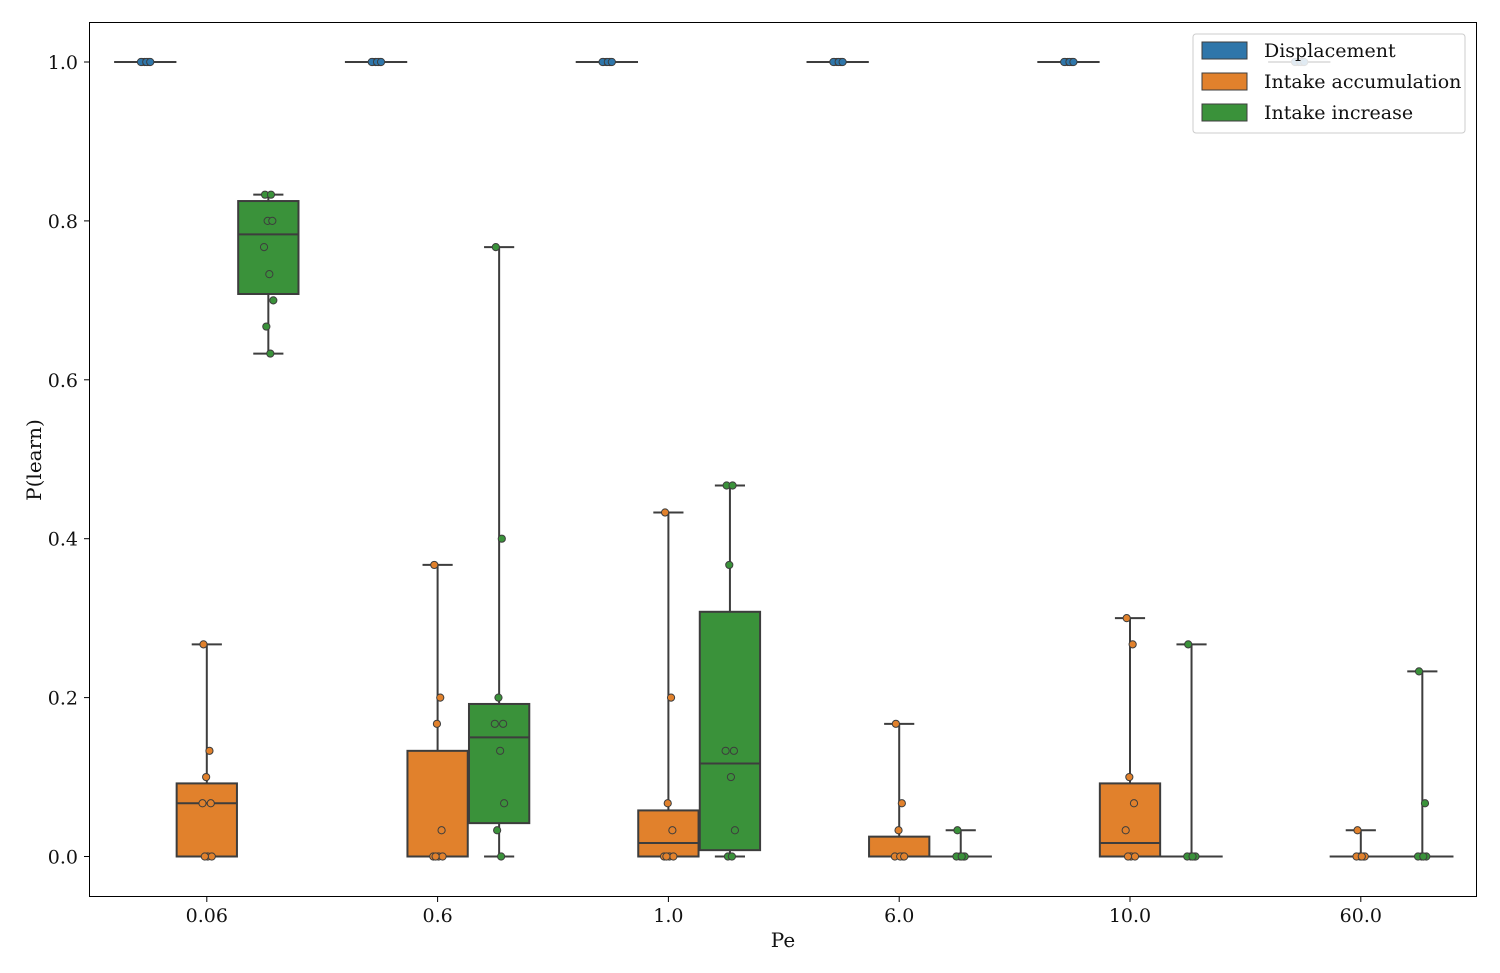 Image resolution: width=1500 pixels, height=973 pixels. What do you see at coordinates (1191, 750) in the screenshot?
I see `box-group-intake-increase-10.0` at bounding box center [1191, 750].